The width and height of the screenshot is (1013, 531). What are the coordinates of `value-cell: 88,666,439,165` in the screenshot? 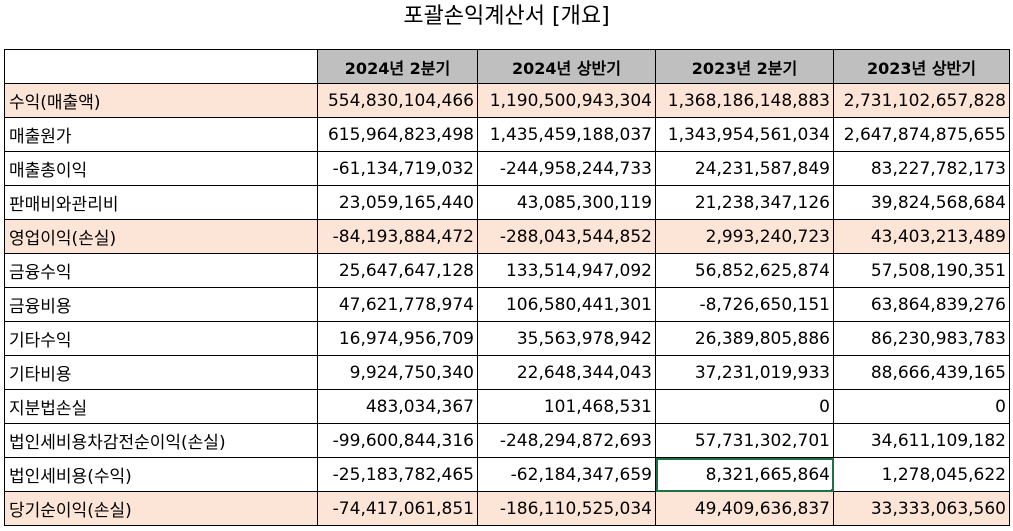 It's located at (921, 372).